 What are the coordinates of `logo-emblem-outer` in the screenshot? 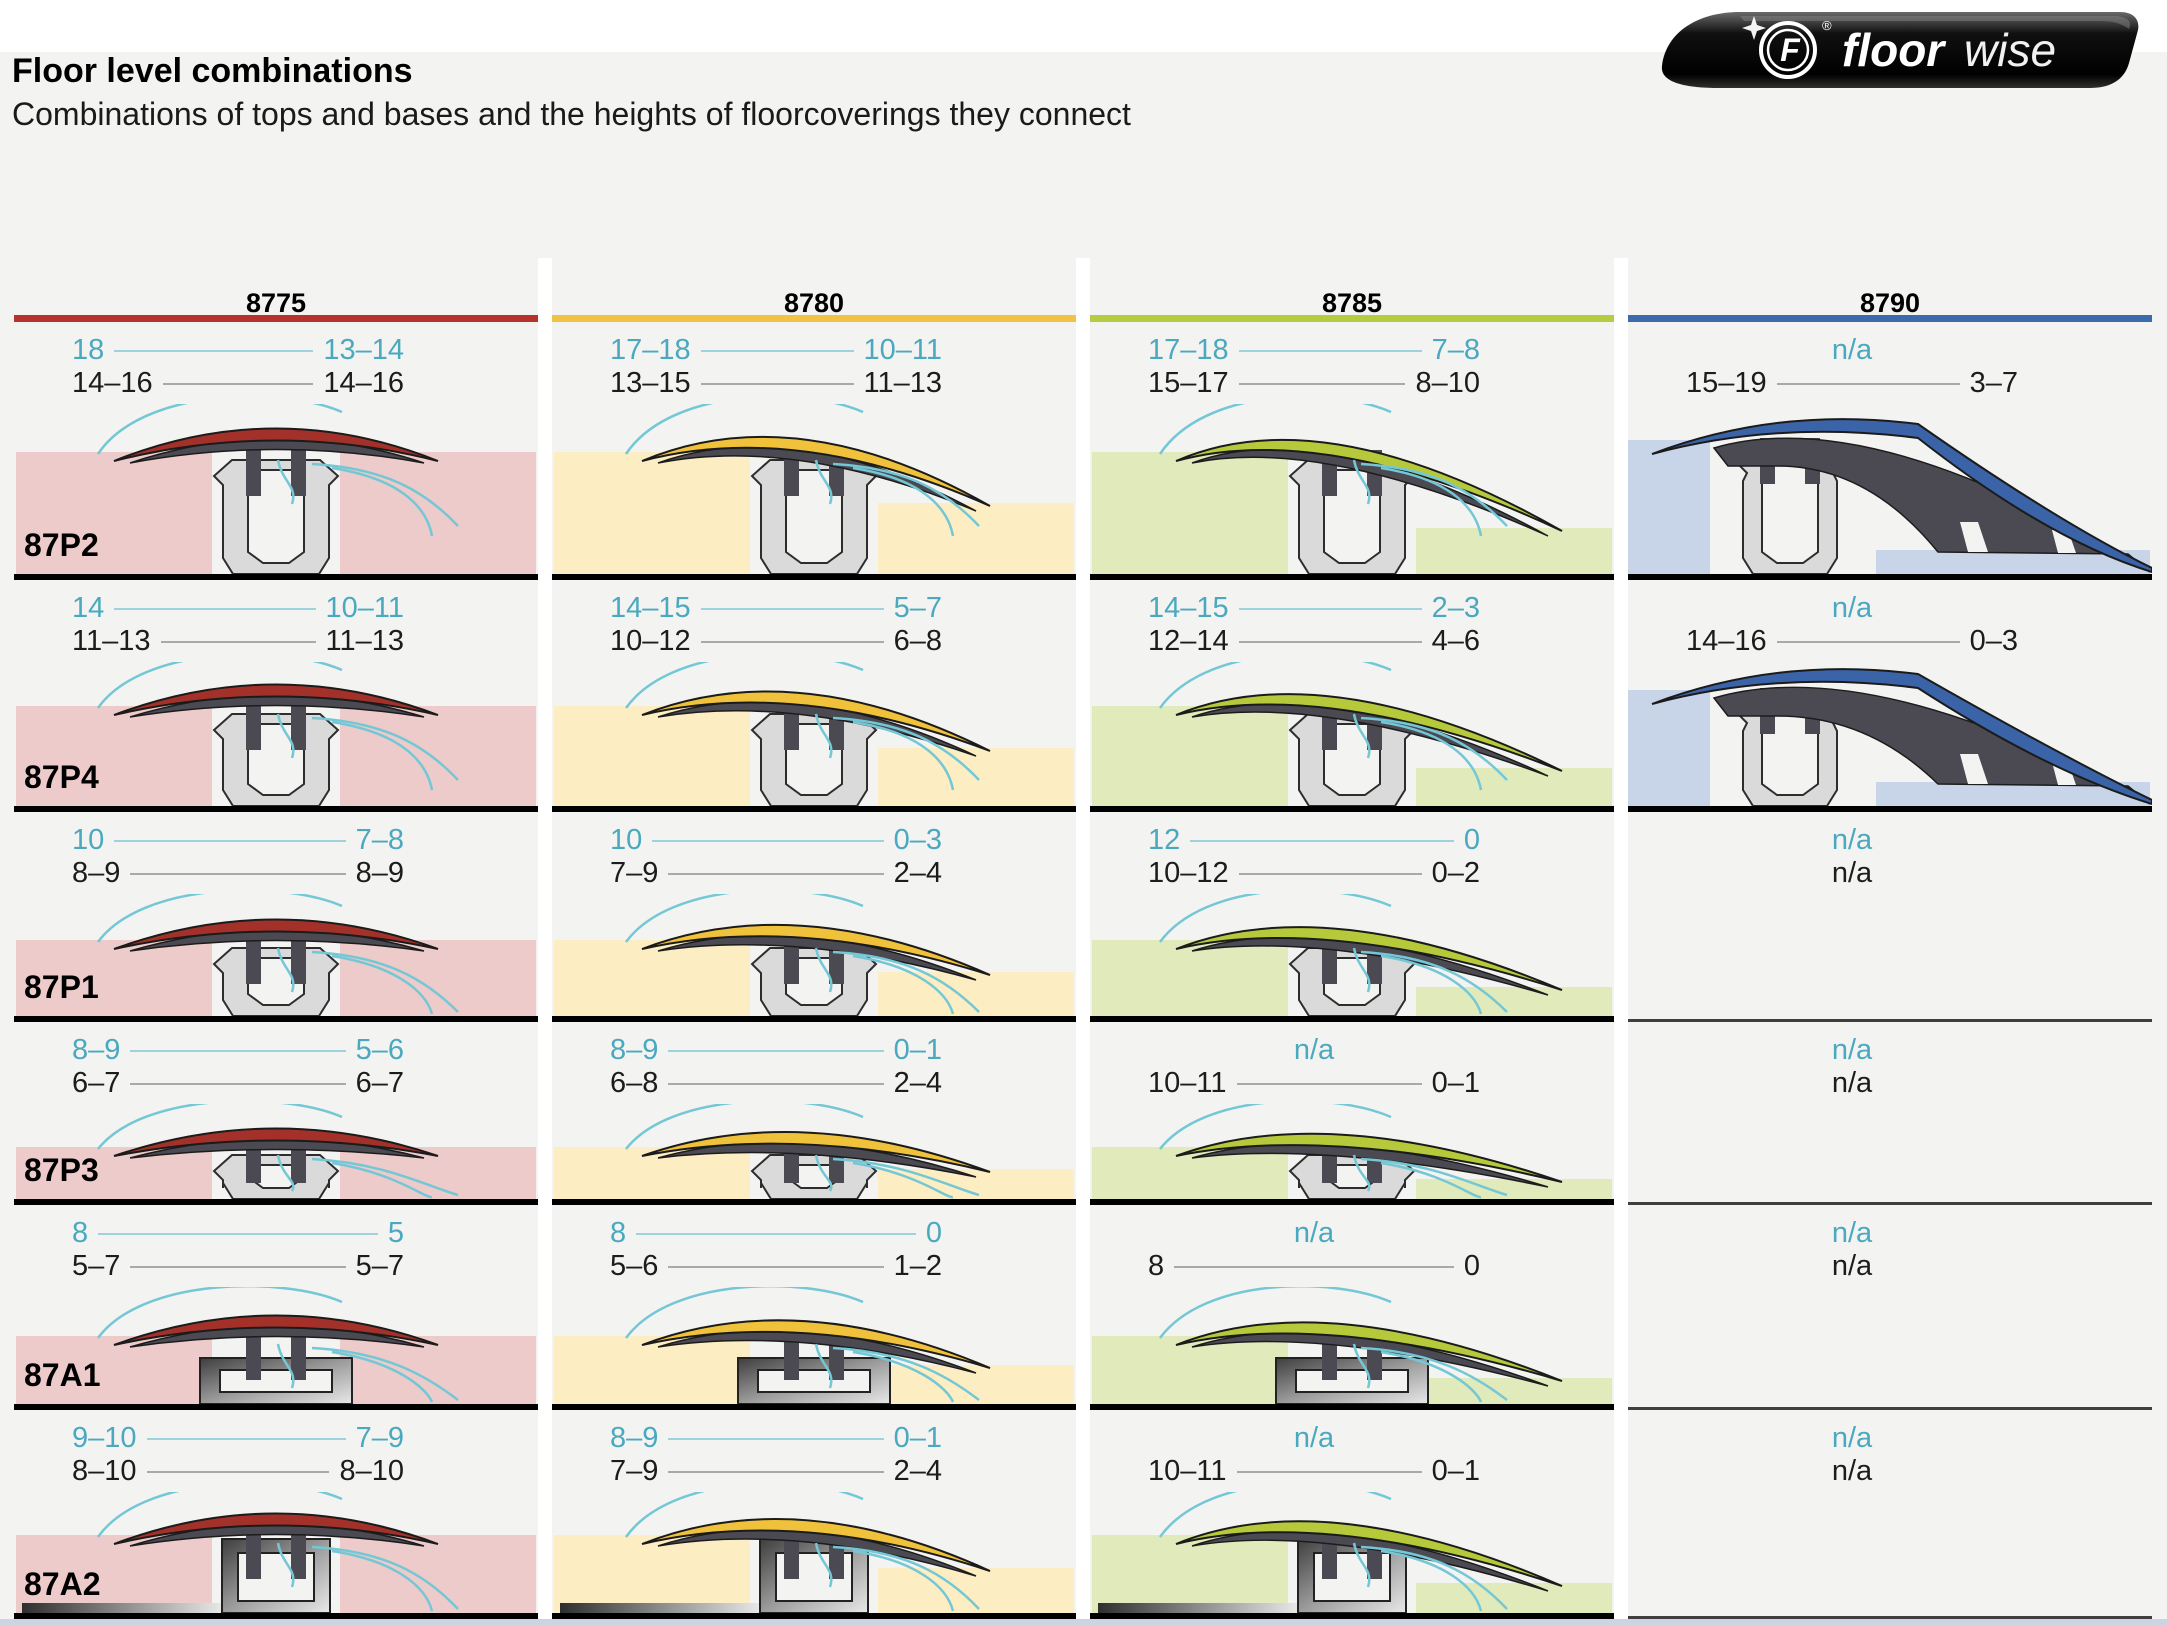 It's located at (1788, 50).